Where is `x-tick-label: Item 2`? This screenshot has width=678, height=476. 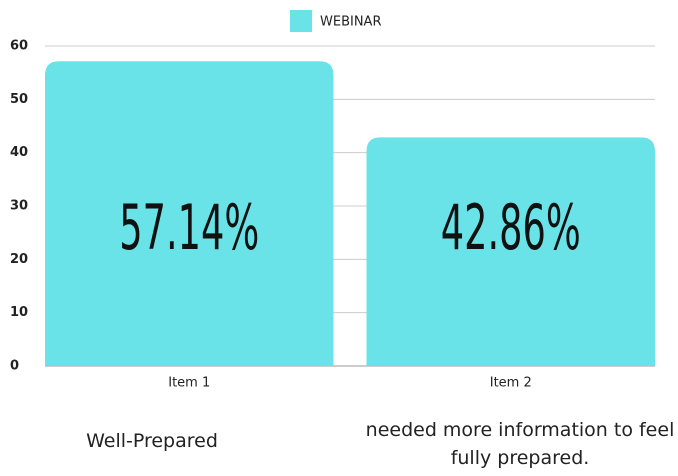 x-tick-label: Item 2 is located at coordinates (511, 383).